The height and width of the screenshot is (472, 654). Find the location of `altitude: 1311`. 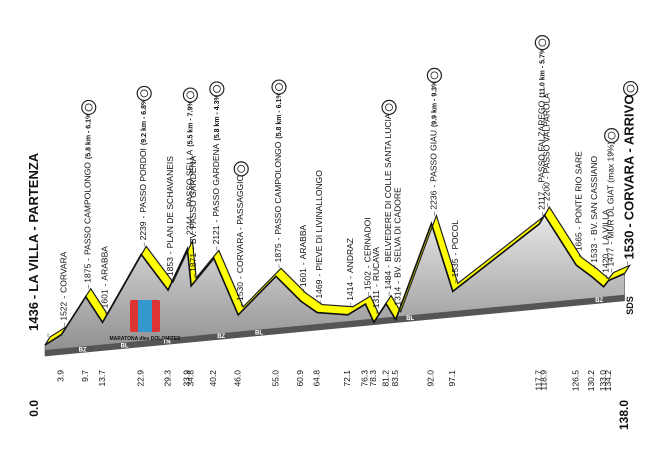

altitude: 1311 is located at coordinates (376, 299).